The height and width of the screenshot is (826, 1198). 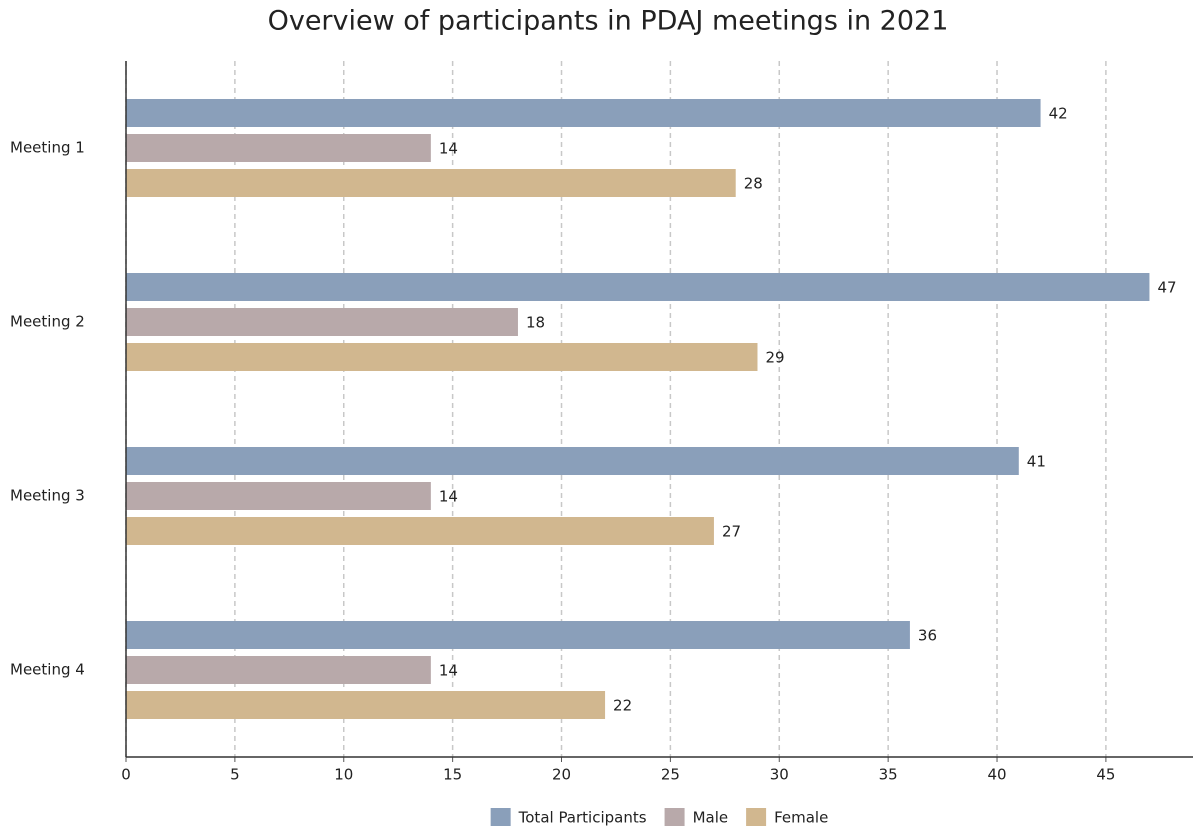 I want to click on x-tick-label: 20, so click(x=561, y=775).